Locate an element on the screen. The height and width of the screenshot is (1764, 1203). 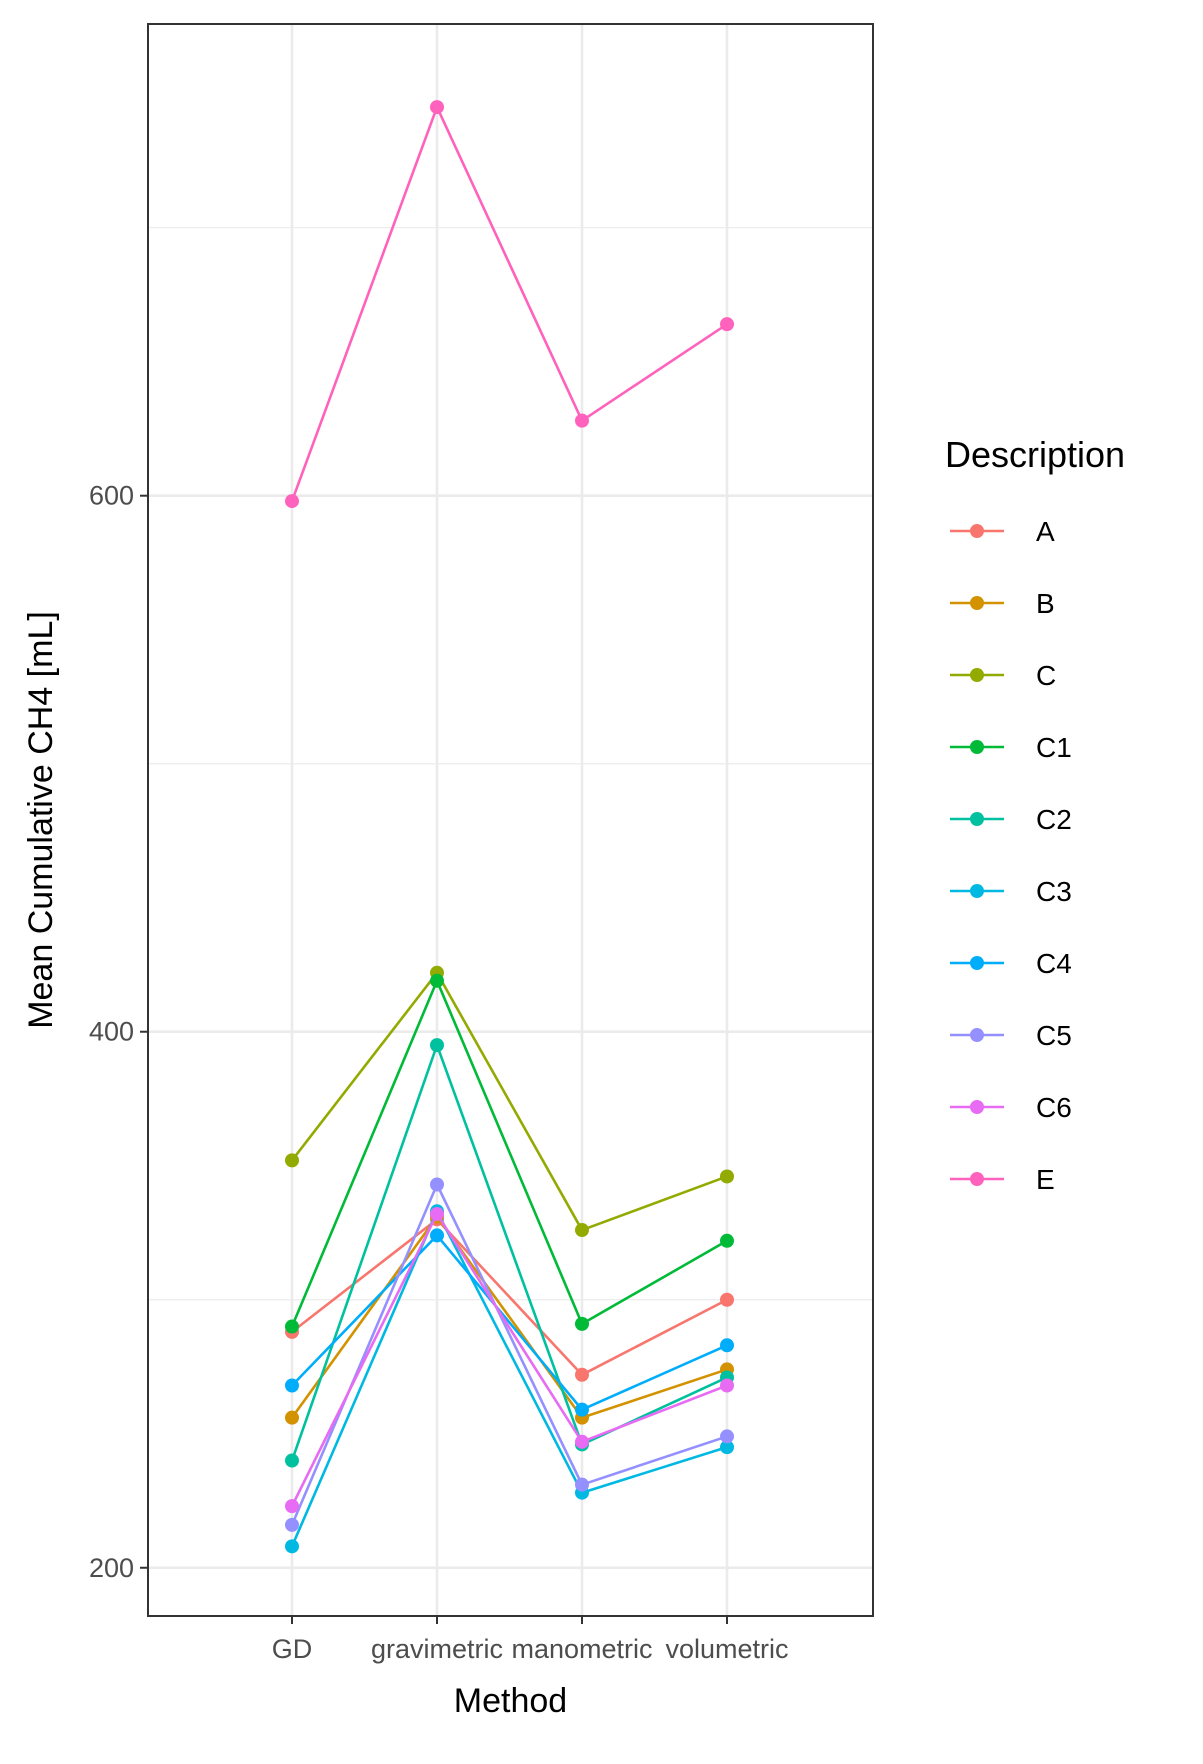
legend-label: C5 is located at coordinates (1054, 1035).